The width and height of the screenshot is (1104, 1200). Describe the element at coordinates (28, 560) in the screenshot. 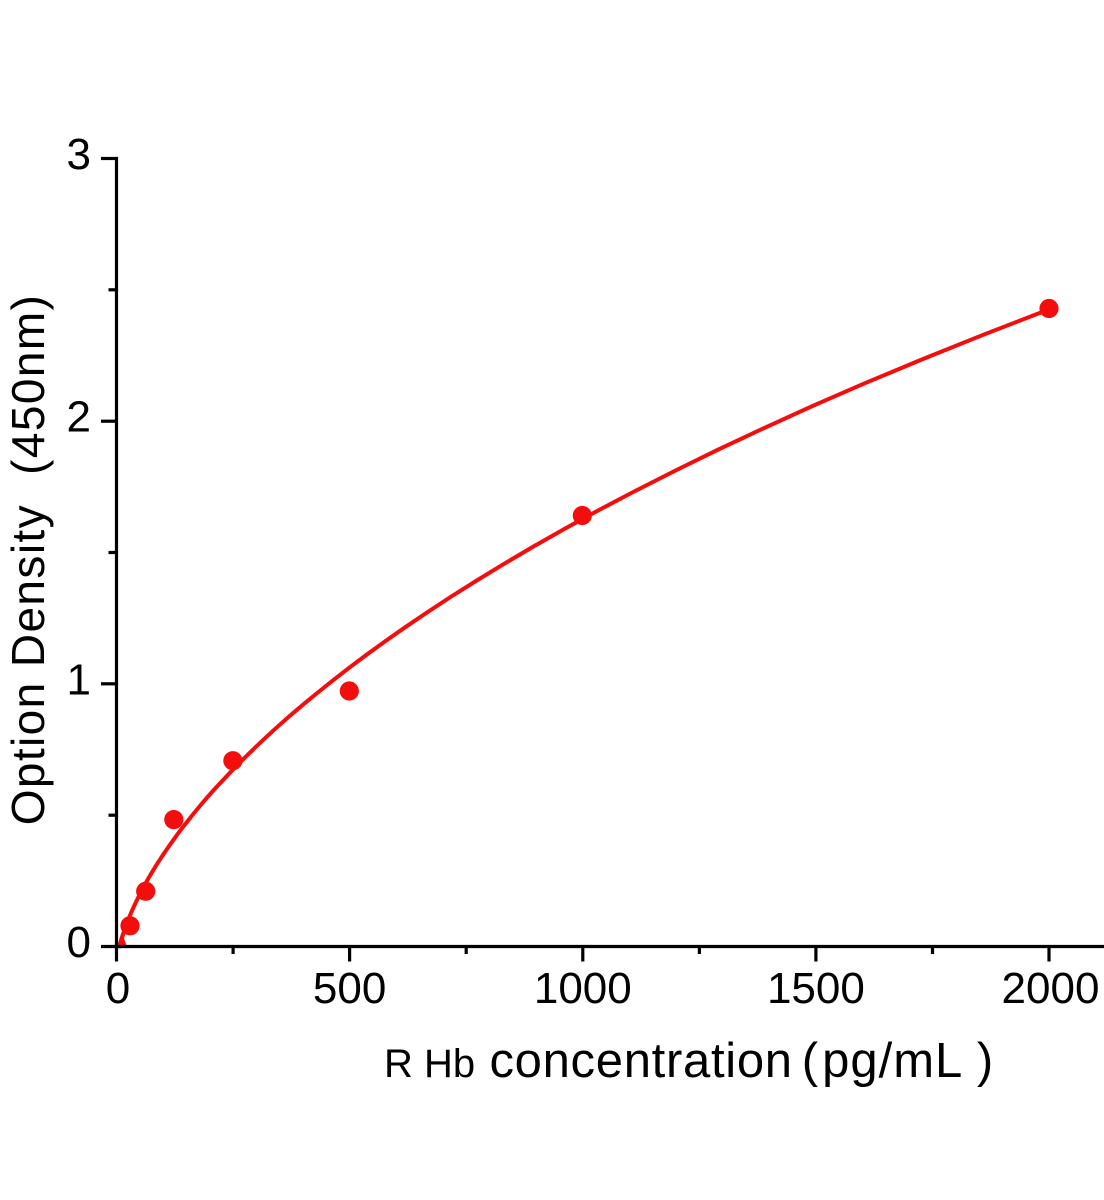

I see `svg-text: Option Density (450nm)` at that location.